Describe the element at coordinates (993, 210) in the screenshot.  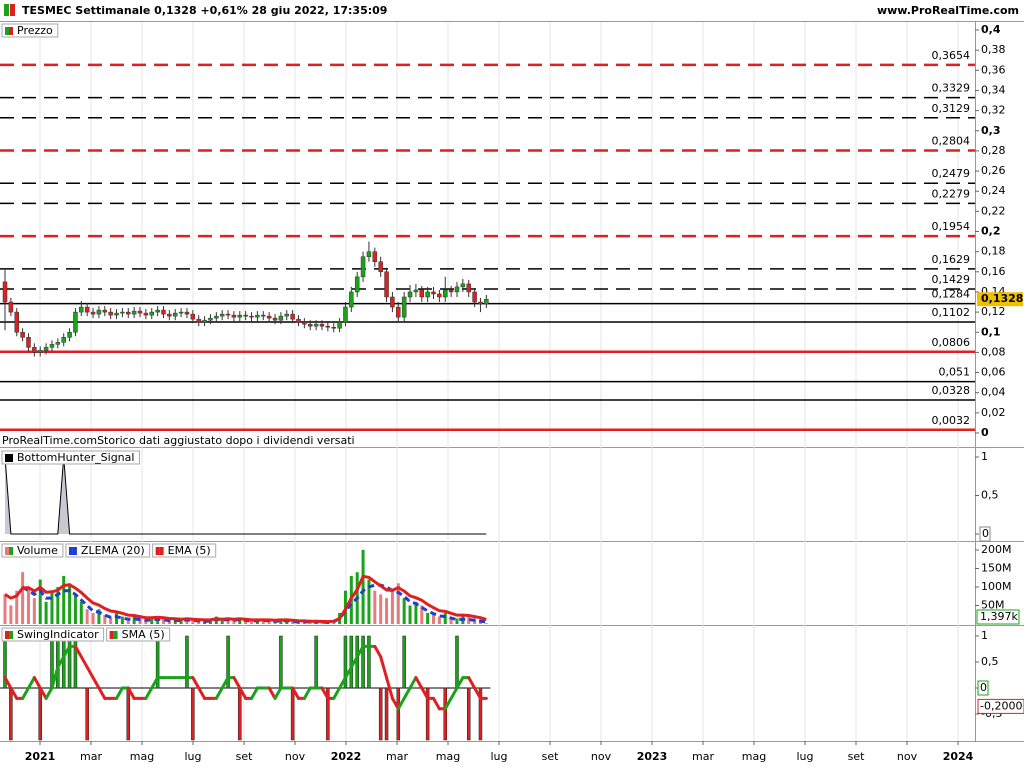
I see `y-tick-label: 0,22` at that location.